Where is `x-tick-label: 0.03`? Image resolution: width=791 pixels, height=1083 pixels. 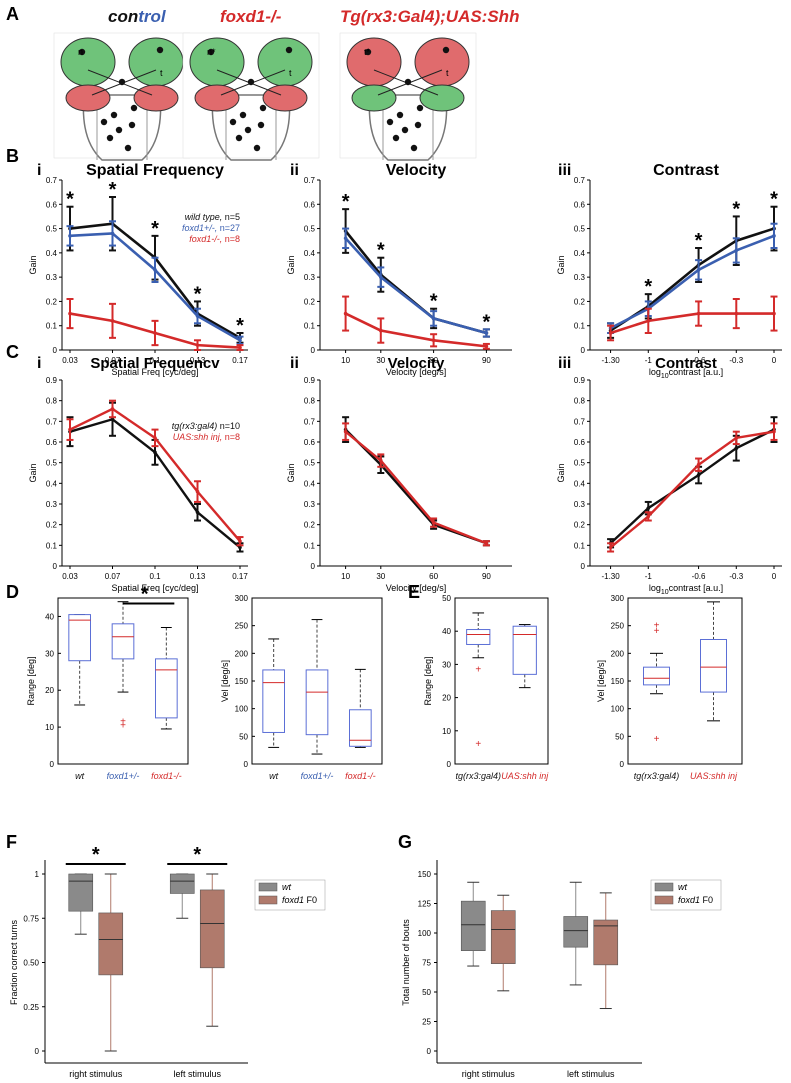 x-tick-label: 0.03 is located at coordinates (70, 360).